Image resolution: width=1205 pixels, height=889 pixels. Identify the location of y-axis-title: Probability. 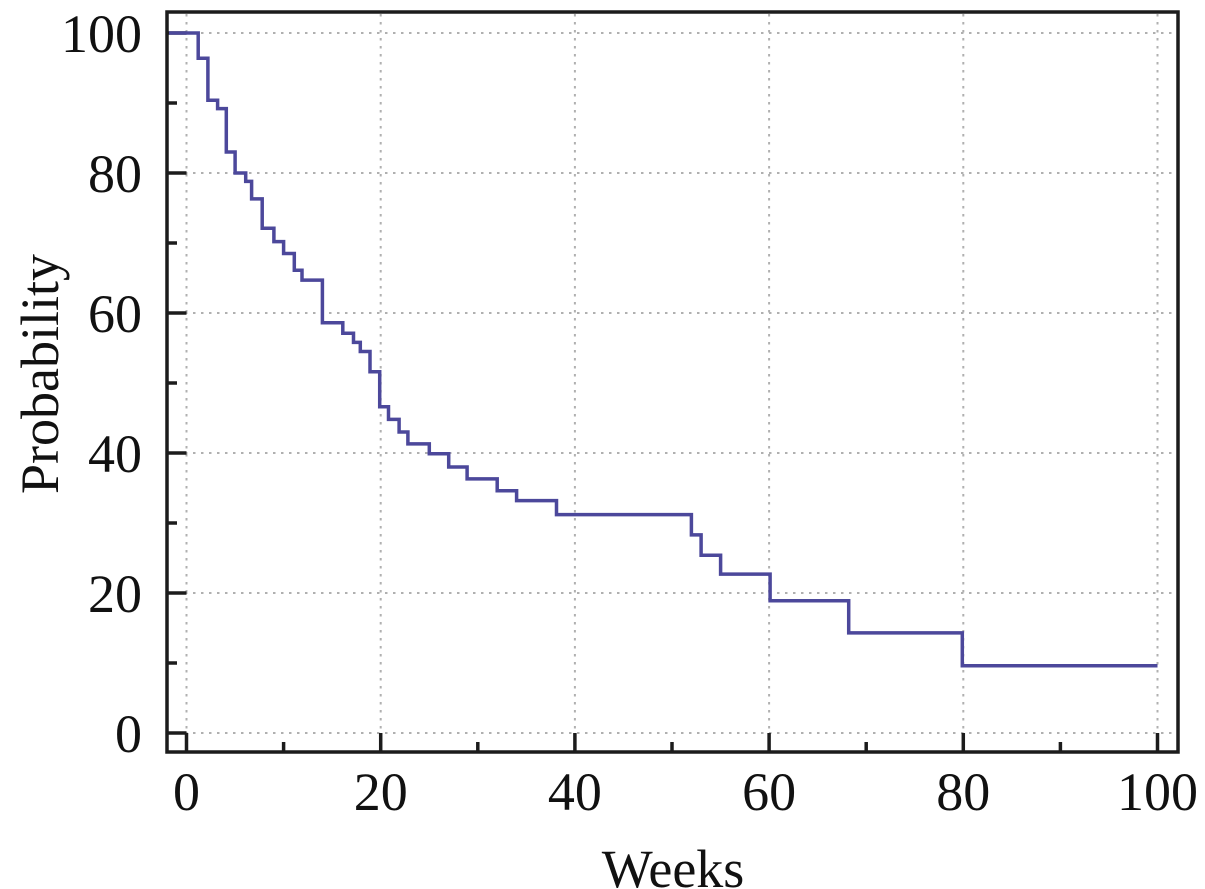
(40, 374).